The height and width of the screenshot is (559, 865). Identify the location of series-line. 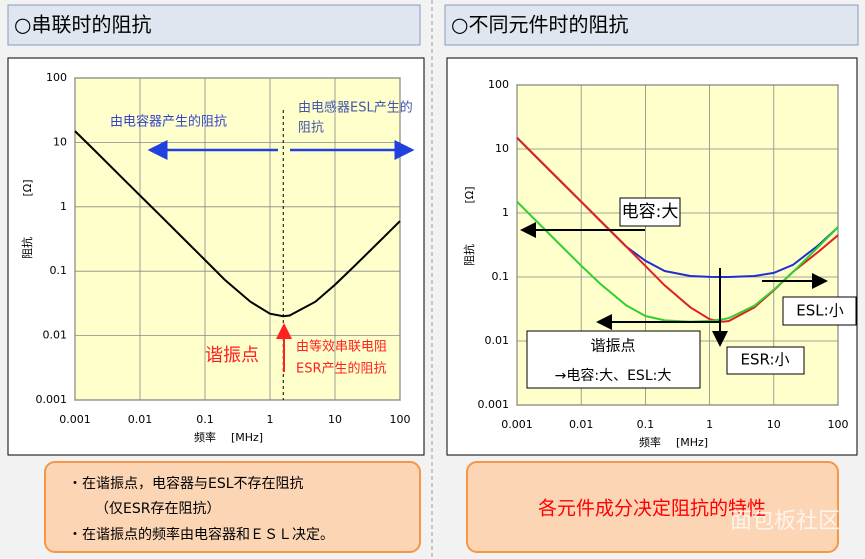
(237, 224).